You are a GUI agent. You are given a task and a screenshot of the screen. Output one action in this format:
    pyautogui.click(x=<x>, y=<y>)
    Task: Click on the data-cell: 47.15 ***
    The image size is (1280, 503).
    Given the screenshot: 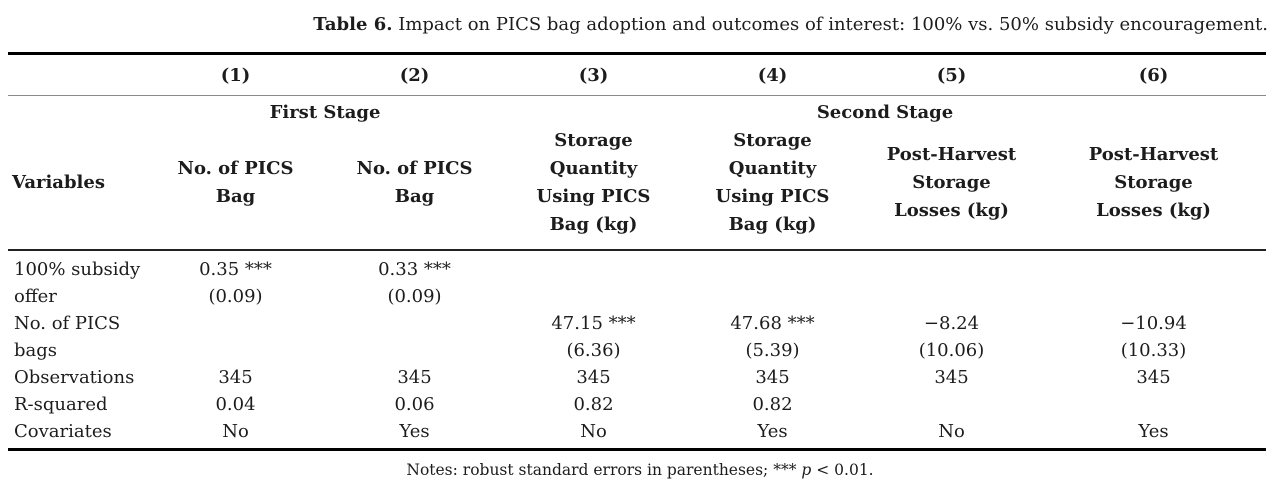 What is the action you would take?
    pyautogui.click(x=593, y=323)
    